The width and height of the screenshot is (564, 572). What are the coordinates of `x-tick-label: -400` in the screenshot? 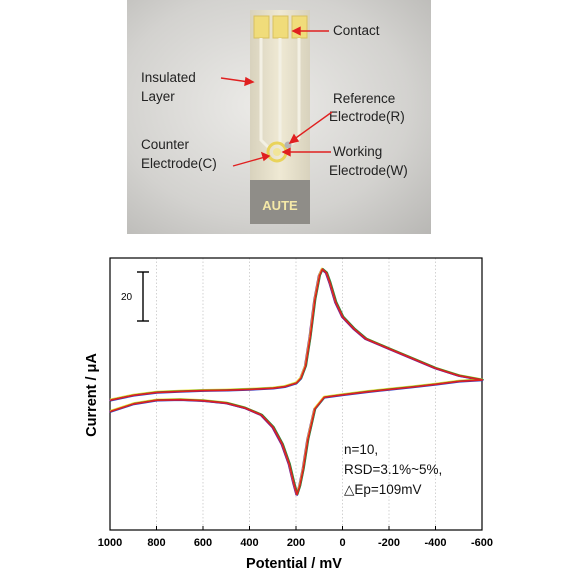 It's located at (435, 543).